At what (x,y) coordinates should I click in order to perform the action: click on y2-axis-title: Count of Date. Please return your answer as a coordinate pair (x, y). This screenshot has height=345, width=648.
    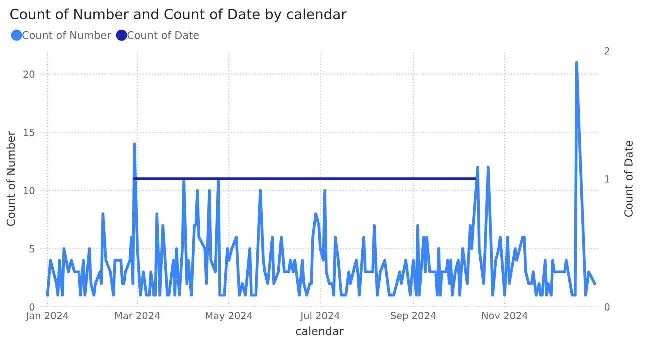
    Looking at the image, I should click on (628, 179).